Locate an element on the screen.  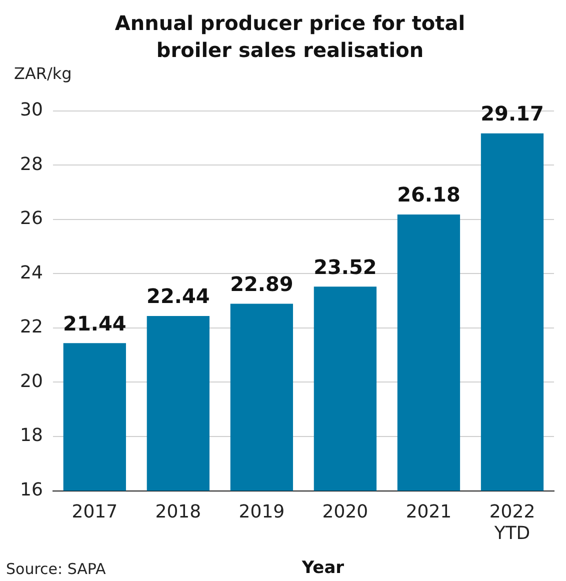
data-label: 21.44 is located at coordinates (94, 323).